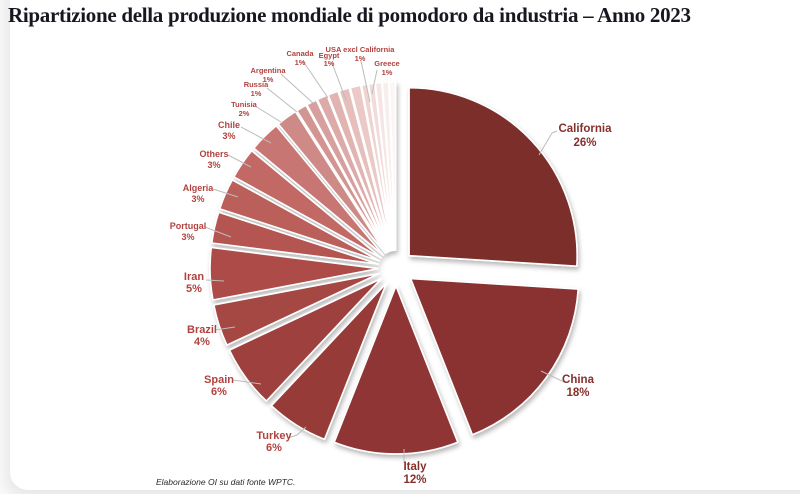  What do you see at coordinates (202, 342) in the screenshot?
I see `slice-value-brazil: 4%` at bounding box center [202, 342].